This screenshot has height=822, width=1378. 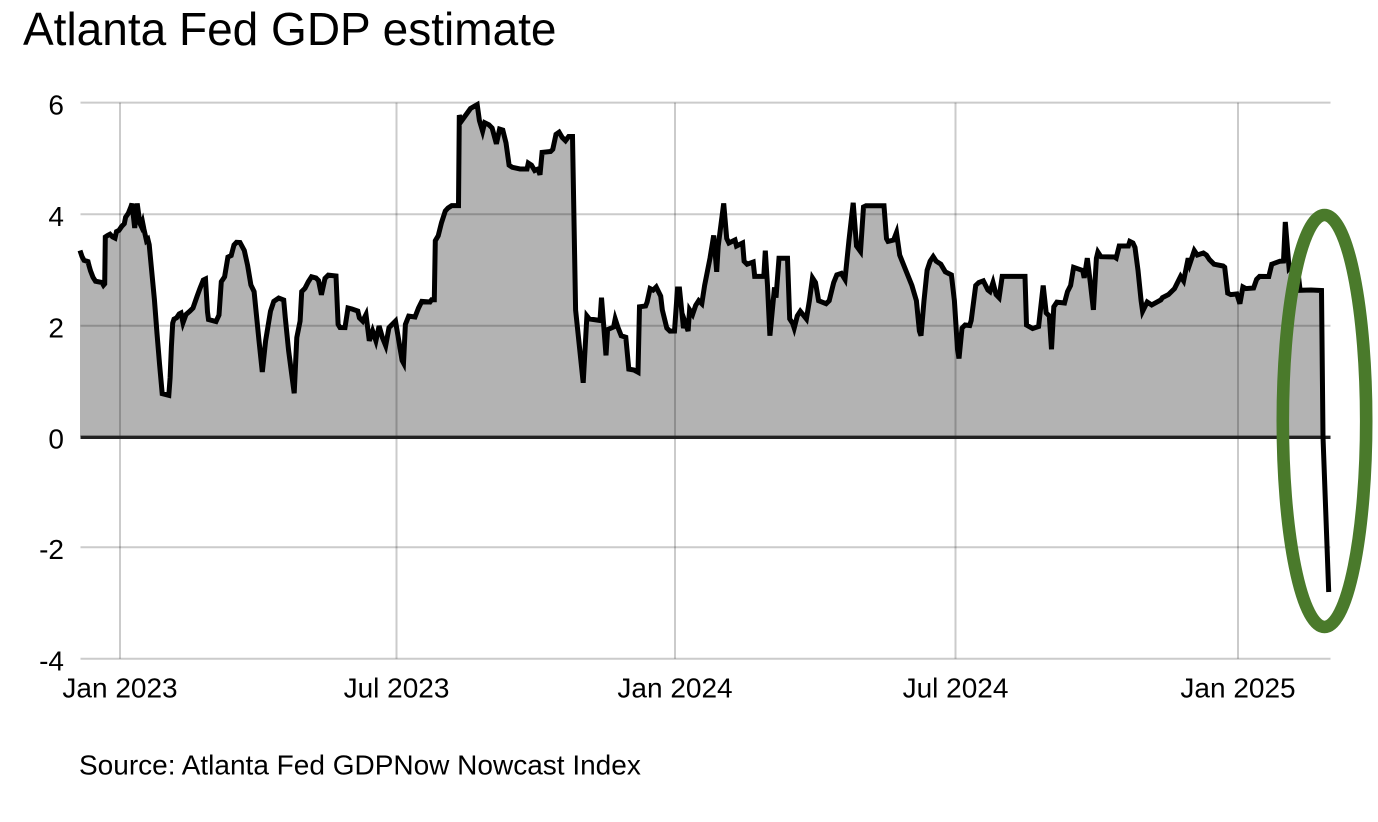 I want to click on svg-text: -4, so click(x=51, y=661).